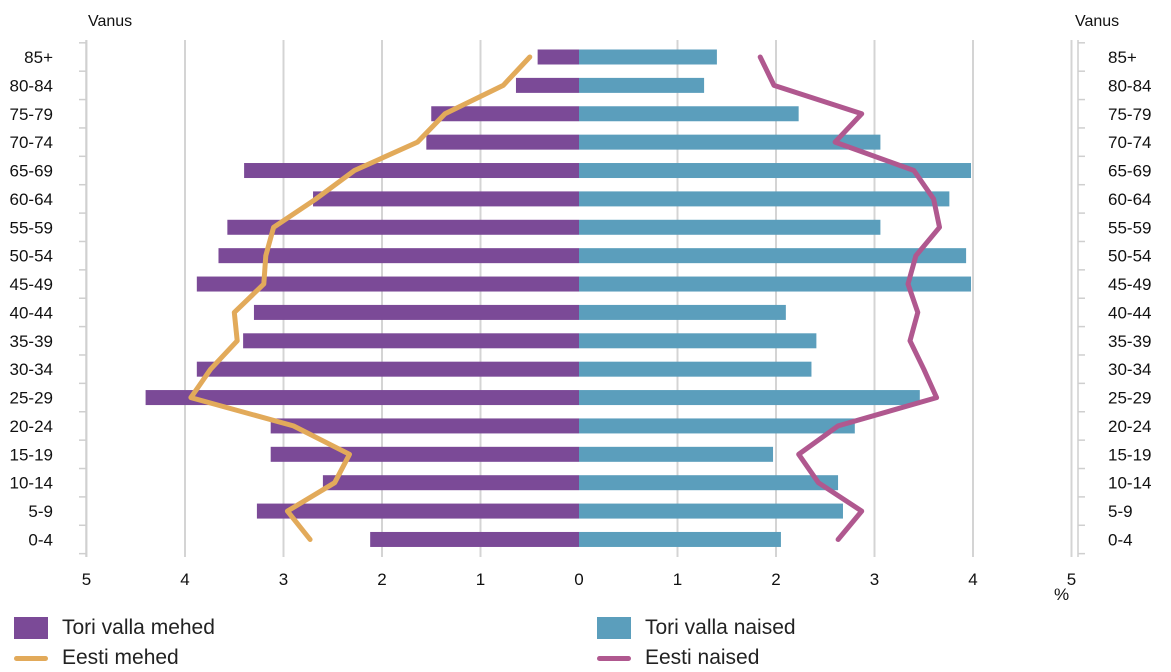 This screenshot has height=672, width=1171. What do you see at coordinates (138, 627) in the screenshot?
I see `legend-label-men-bar: Tori valla mehed` at bounding box center [138, 627].